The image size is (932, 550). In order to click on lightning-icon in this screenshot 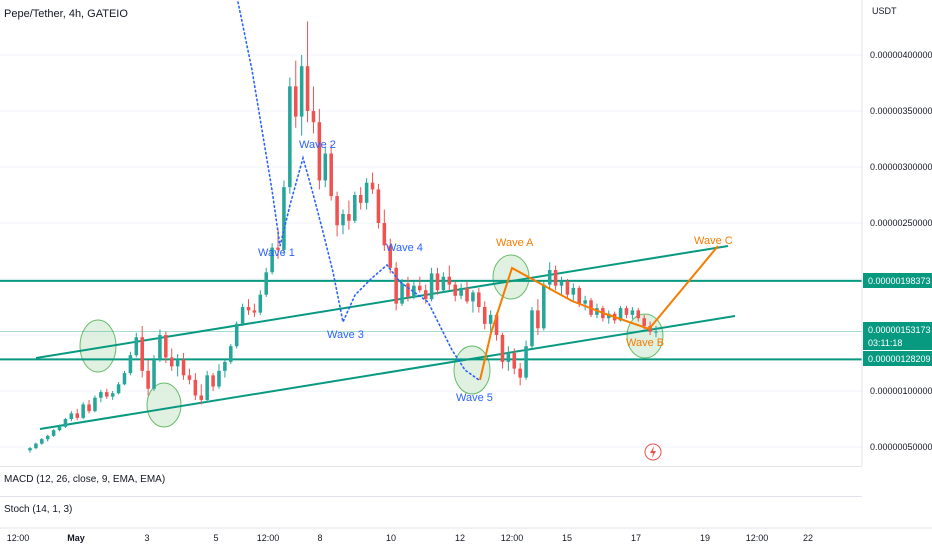, I will do `click(653, 452)`.